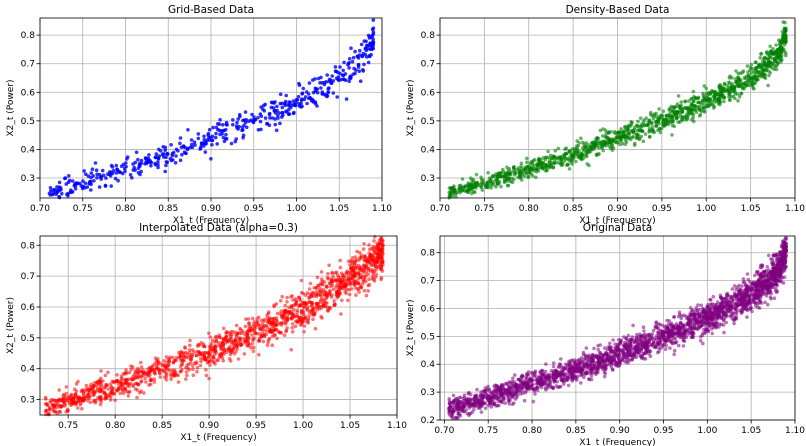 This screenshot has width=806, height=446. Describe the element at coordinates (484, 209) in the screenshot. I see `x-tick-label: 0.75` at that location.